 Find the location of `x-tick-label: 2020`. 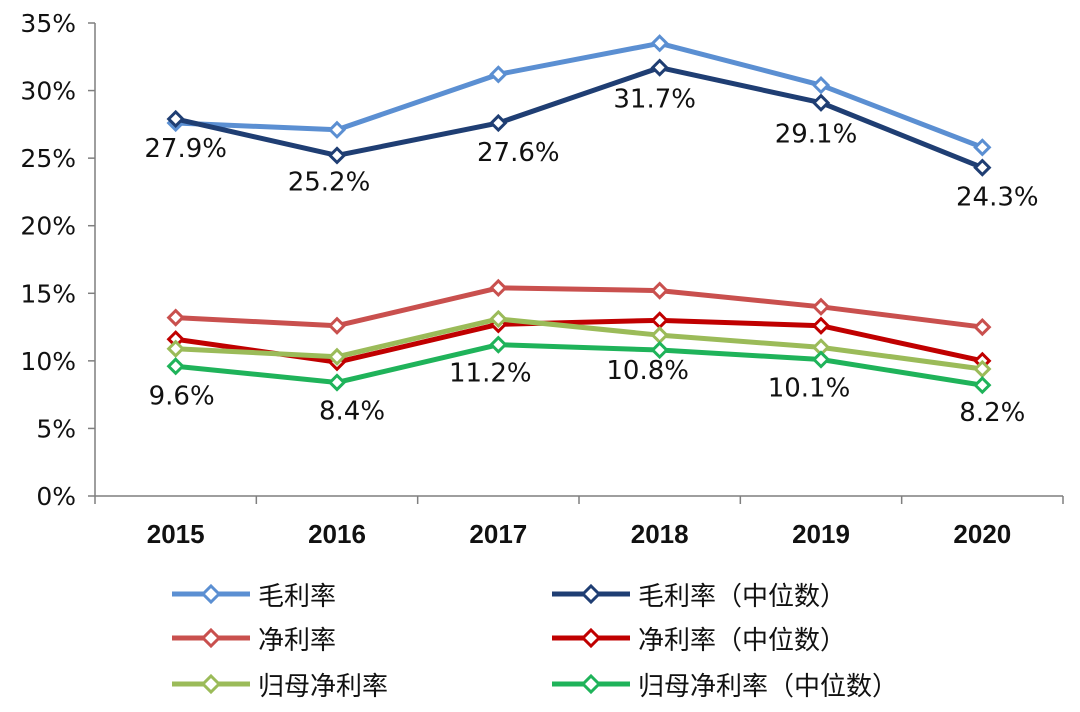

x-tick-label: 2020 is located at coordinates (982, 534).